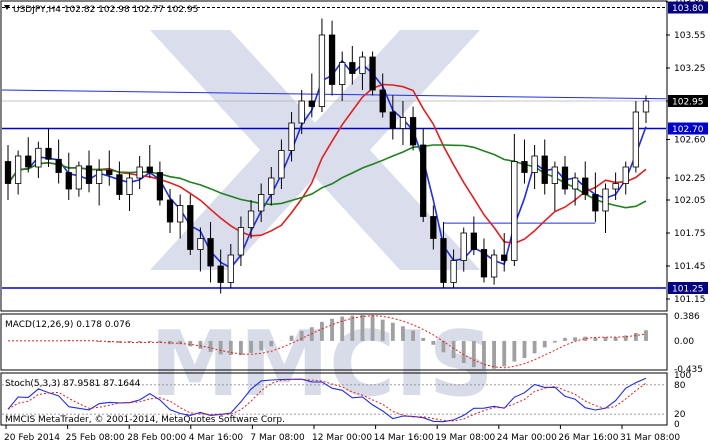  What do you see at coordinates (73, 384) in the screenshot?
I see `stoch-header: Stoch(5,3,3) 87.9581 87.1644` at bounding box center [73, 384].